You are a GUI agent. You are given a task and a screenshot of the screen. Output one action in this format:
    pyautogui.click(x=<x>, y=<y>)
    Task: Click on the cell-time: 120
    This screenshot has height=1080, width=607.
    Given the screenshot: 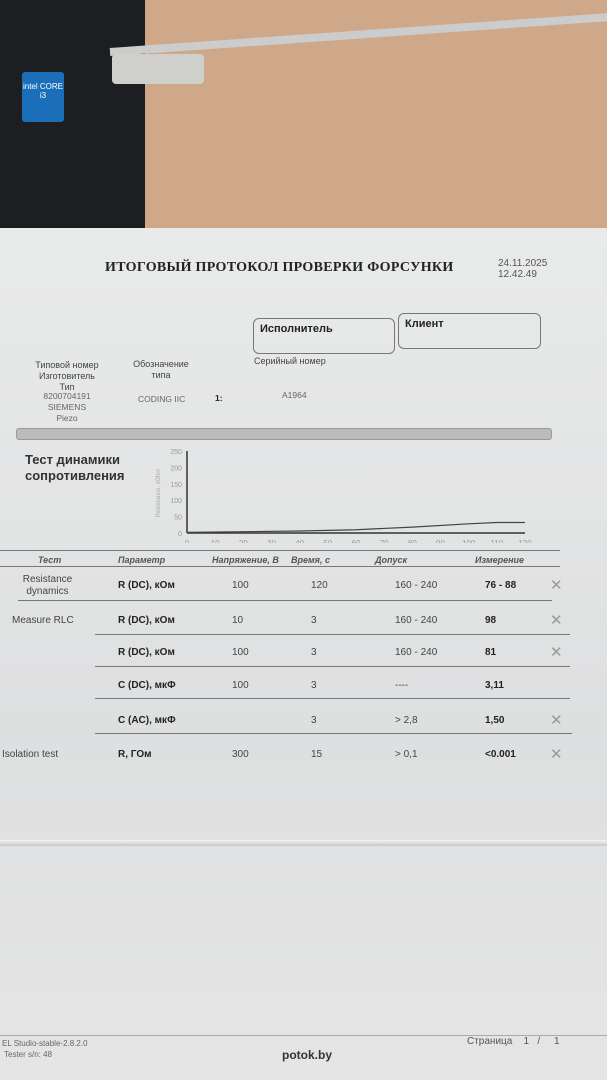 What is the action you would take?
    pyautogui.click(x=319, y=585)
    